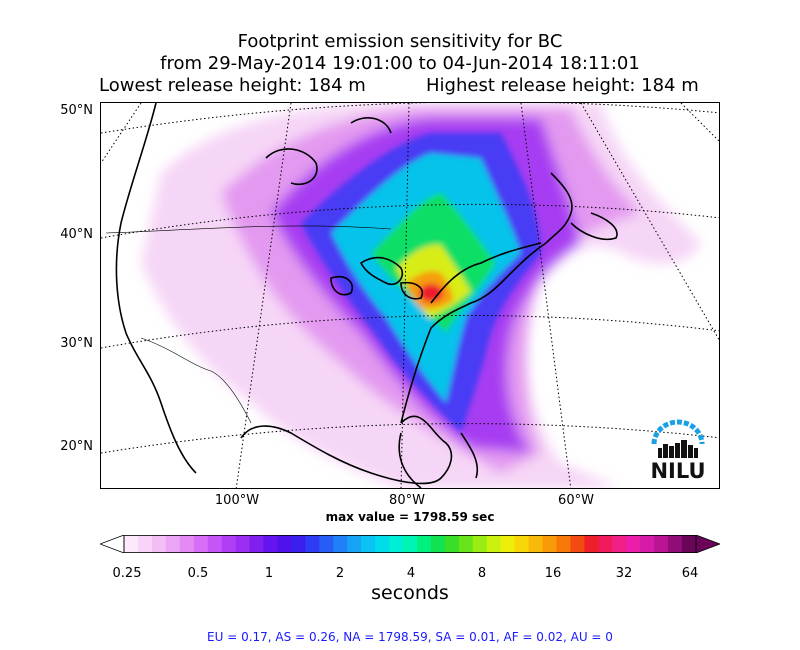  What do you see at coordinates (707, 544) in the screenshot?
I see `colorbar-max-extend` at bounding box center [707, 544].